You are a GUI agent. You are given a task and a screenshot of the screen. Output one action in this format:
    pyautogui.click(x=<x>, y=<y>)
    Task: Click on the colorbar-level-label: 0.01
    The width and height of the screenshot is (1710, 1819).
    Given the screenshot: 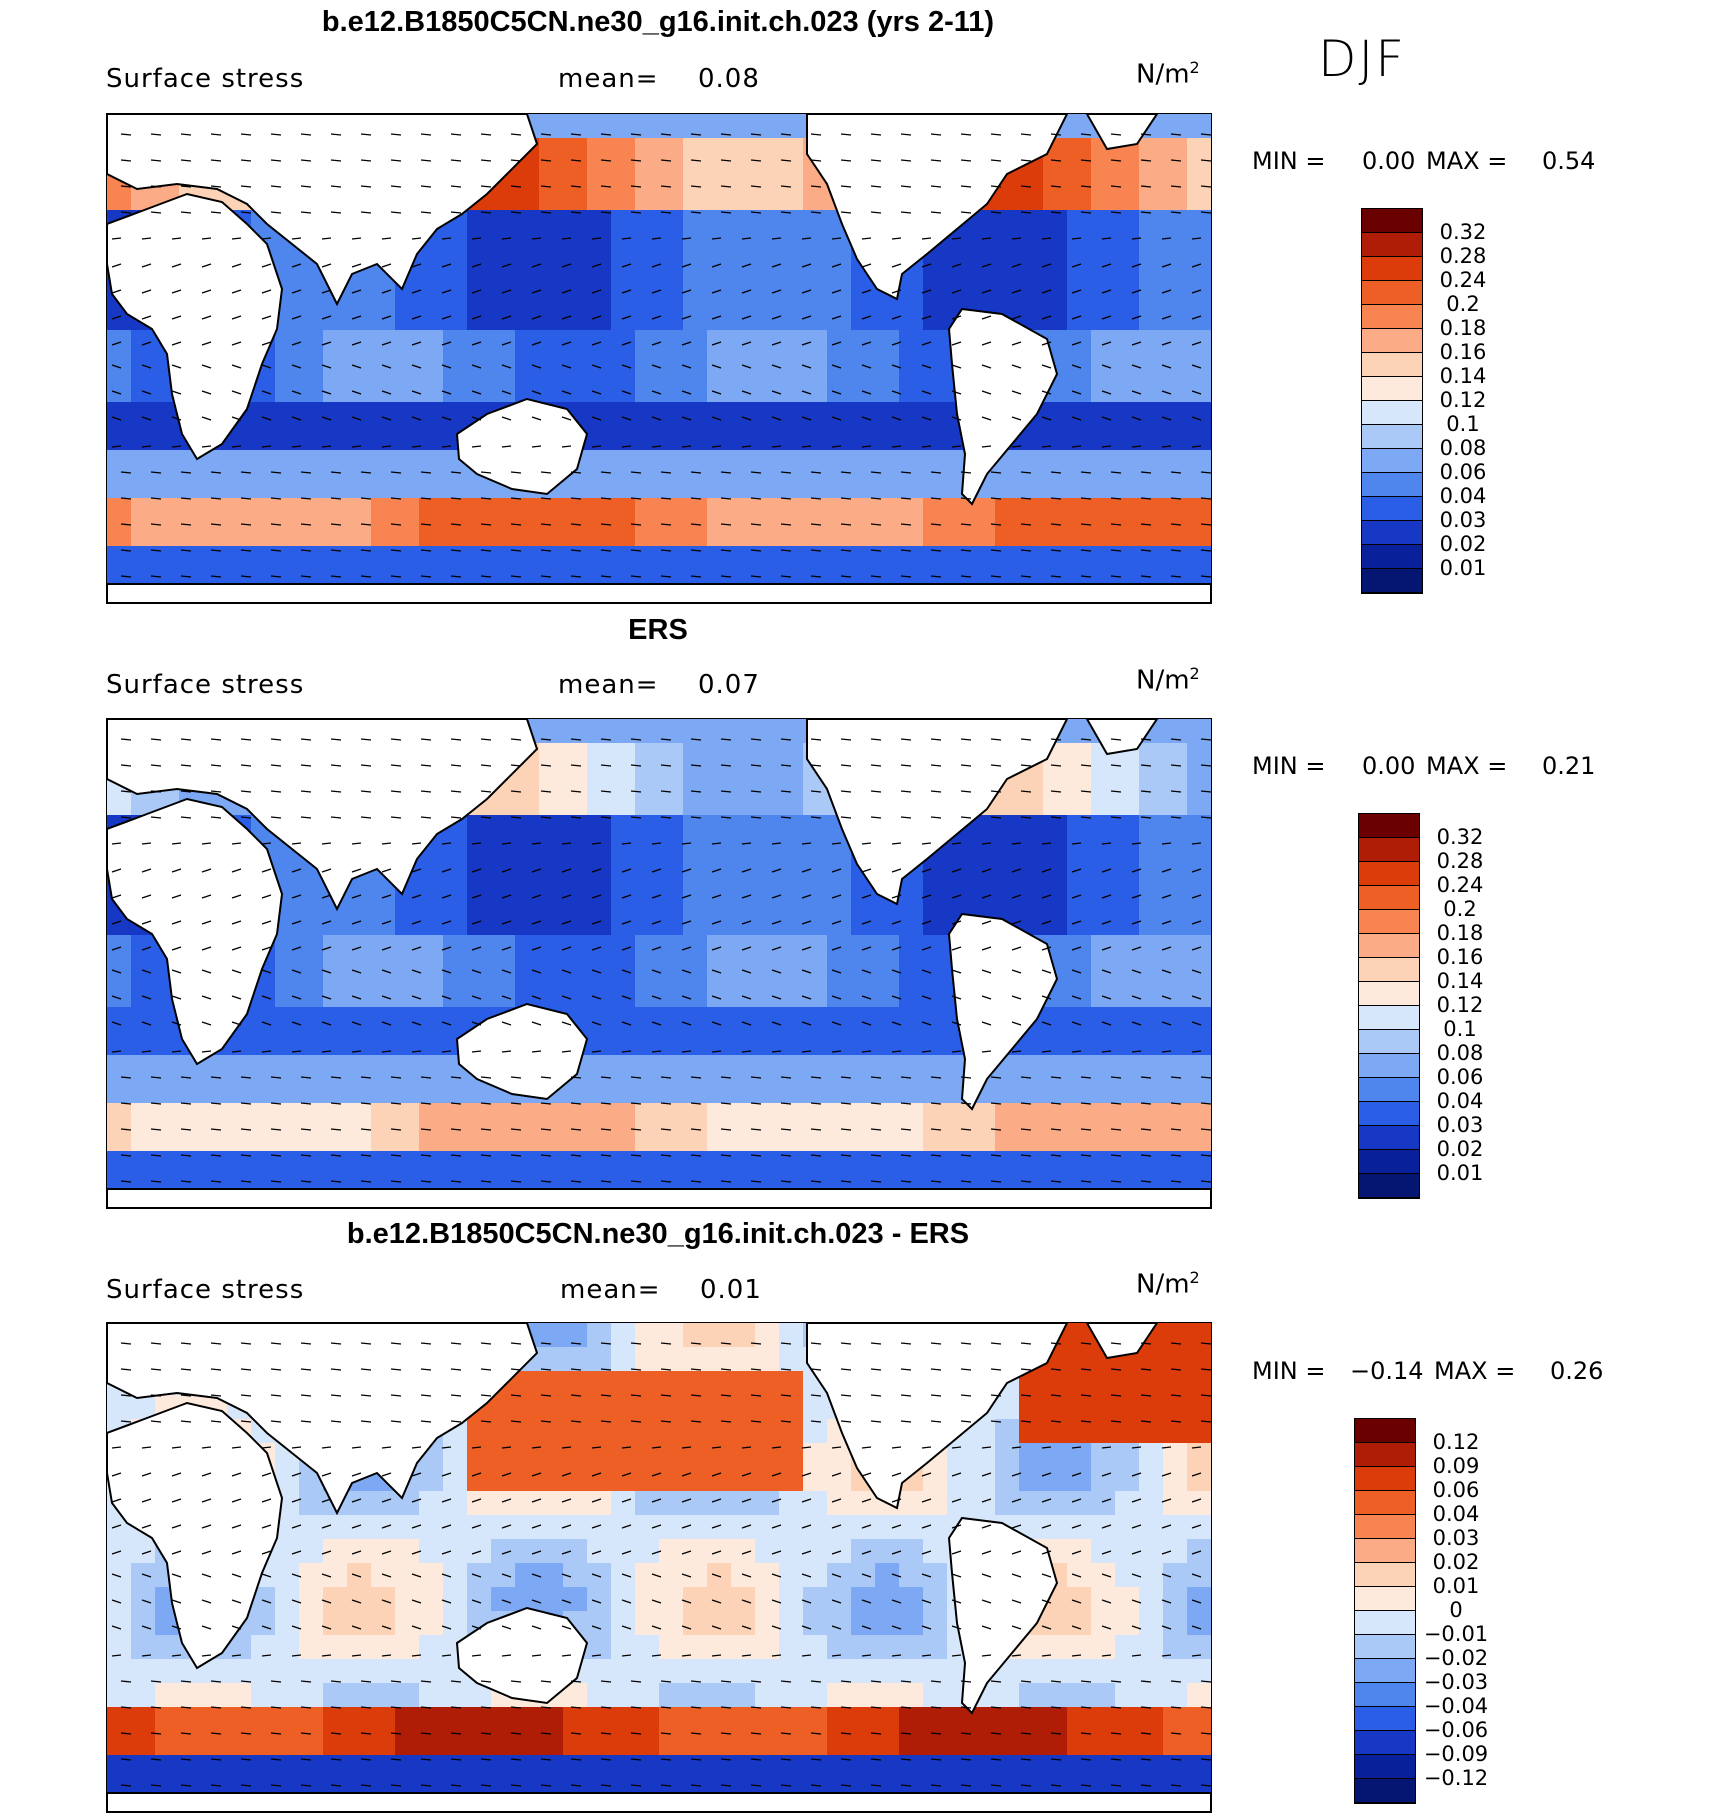 What is the action you would take?
    pyautogui.click(x=1460, y=1173)
    